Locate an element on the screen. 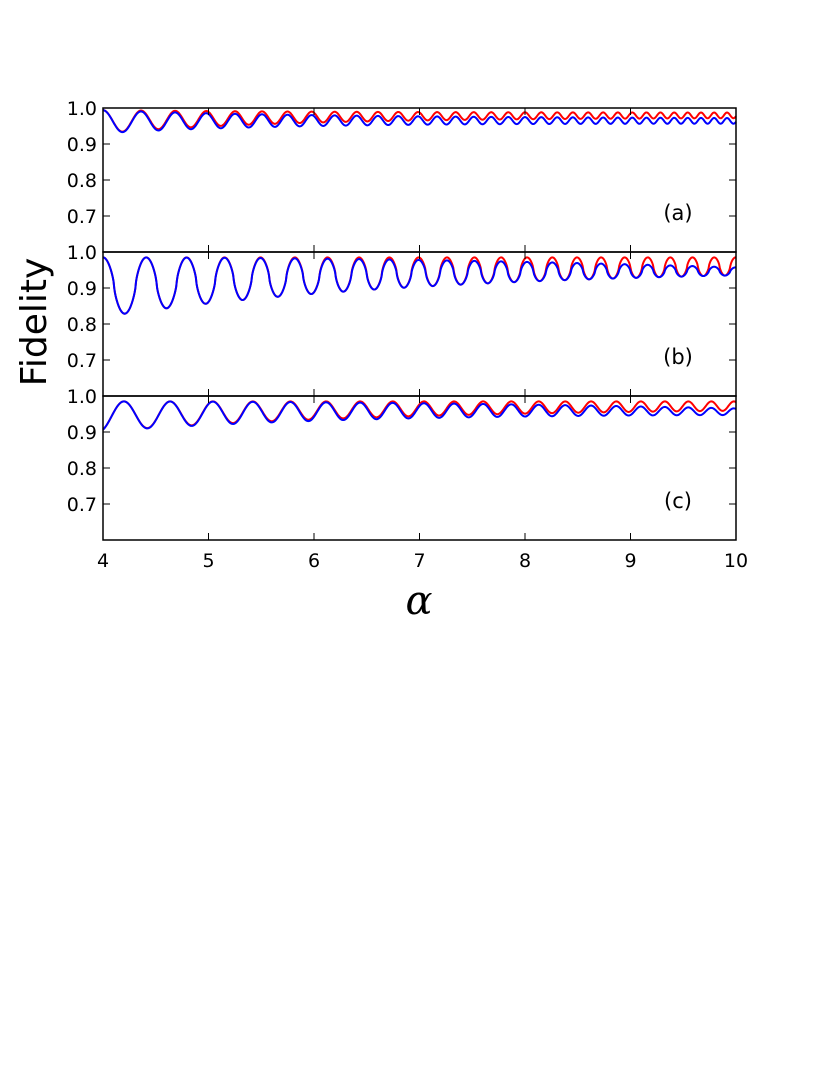  panel-label: (a) is located at coordinates (677, 213).